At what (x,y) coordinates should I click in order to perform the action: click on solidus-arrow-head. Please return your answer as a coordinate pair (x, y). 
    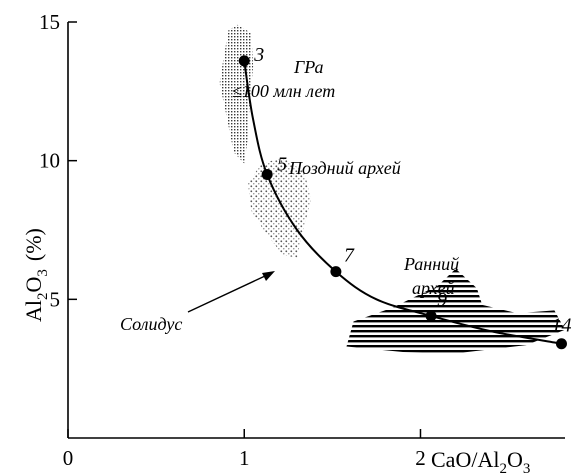
    Looking at the image, I should click on (268, 276).